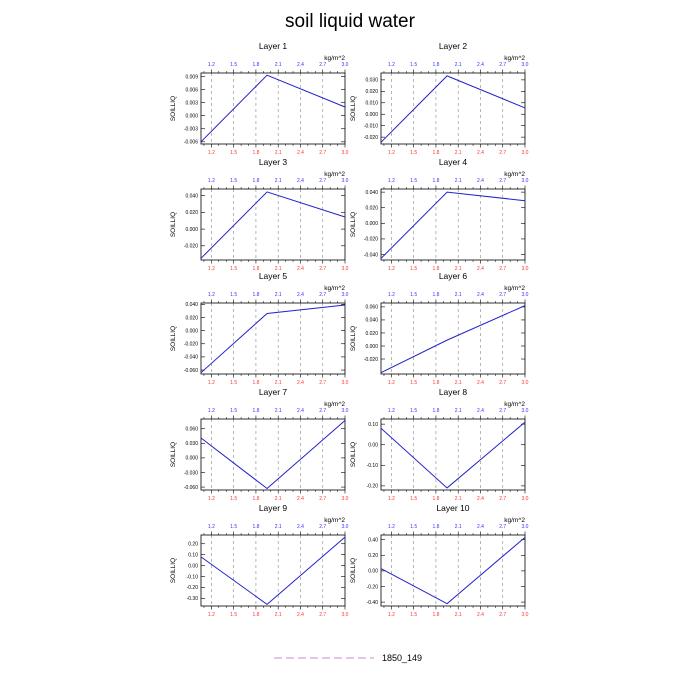 This screenshot has height=700, width=700. Describe the element at coordinates (193, 599) in the screenshot. I see `y-tick-label: -0.30` at that location.